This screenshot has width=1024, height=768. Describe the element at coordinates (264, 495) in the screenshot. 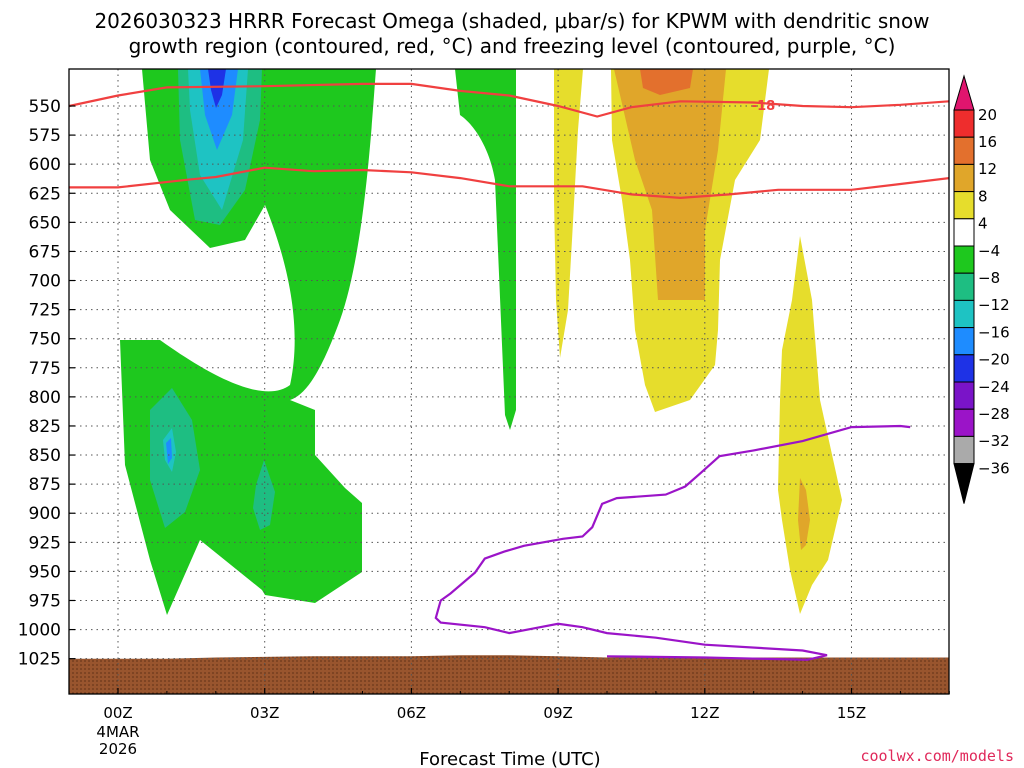

I see `omega-ascent-lower-left-8b` at that location.